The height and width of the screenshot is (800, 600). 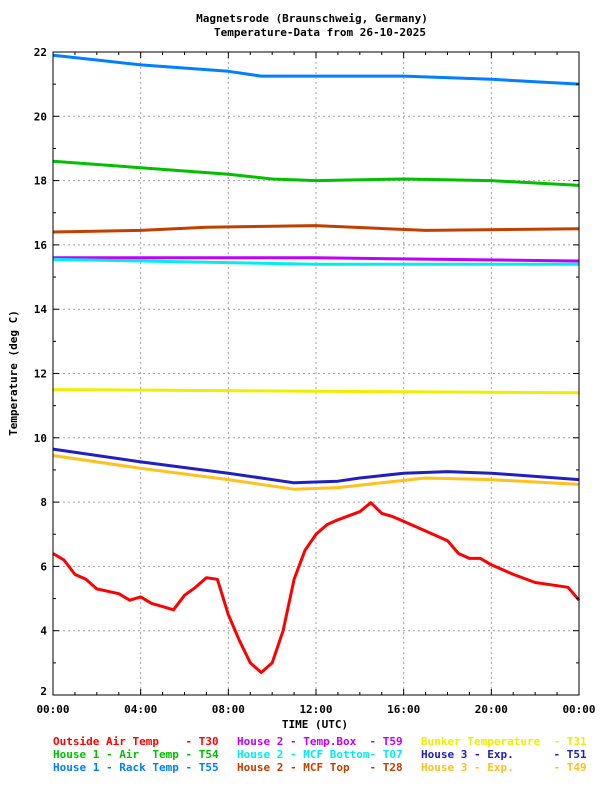 I want to click on y-tick-label: 22, so click(x=40, y=52).